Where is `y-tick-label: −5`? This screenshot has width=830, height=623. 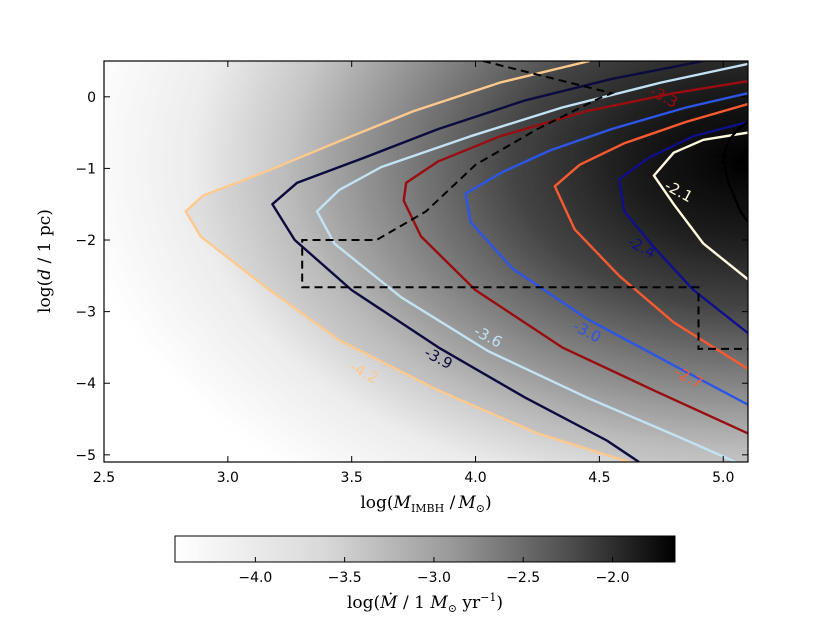
y-tick-label: −5 is located at coordinates (85, 456).